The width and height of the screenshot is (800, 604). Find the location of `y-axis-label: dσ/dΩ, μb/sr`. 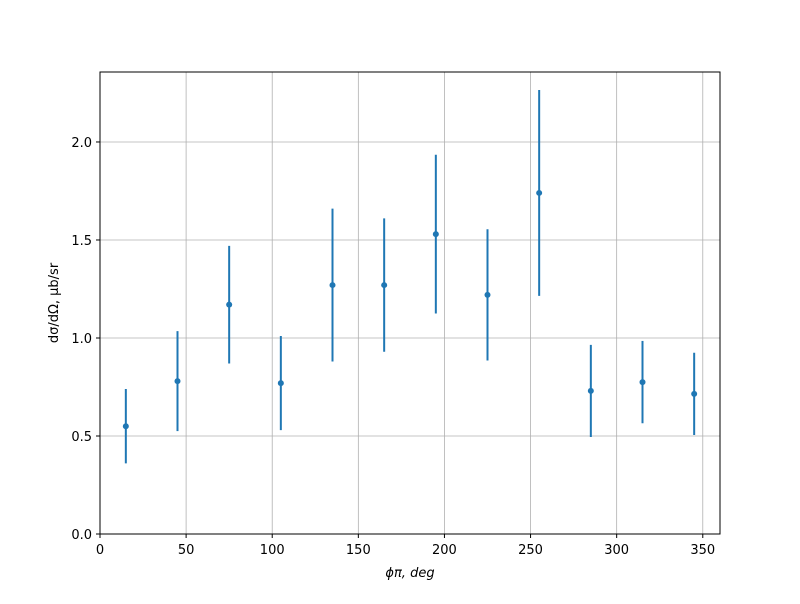

y-axis-label: dσ/dΩ, μb/sr is located at coordinates (54, 302).